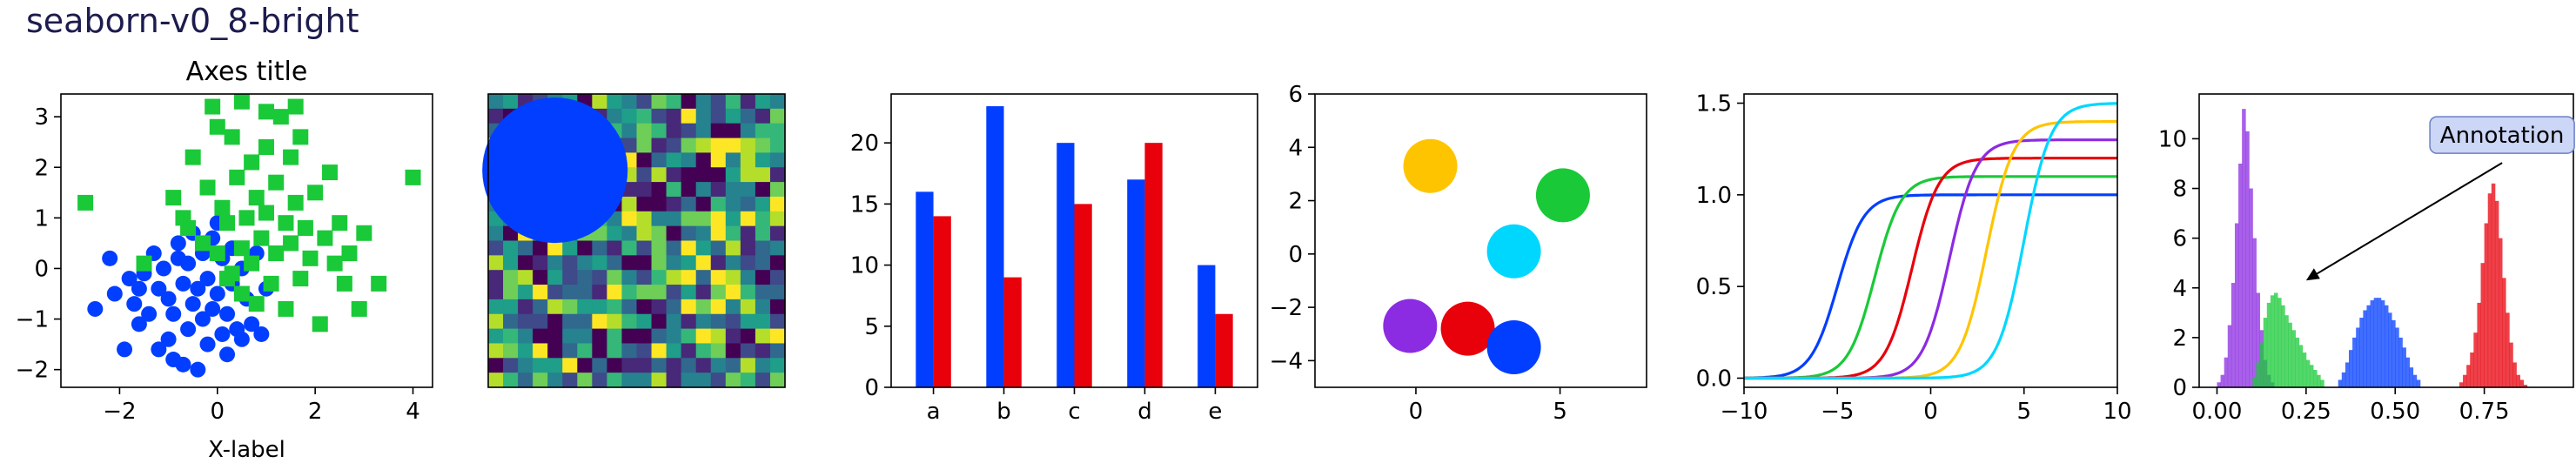  What do you see at coordinates (315, 412) in the screenshot?
I see `scatter-xtick-label: 2` at bounding box center [315, 412].